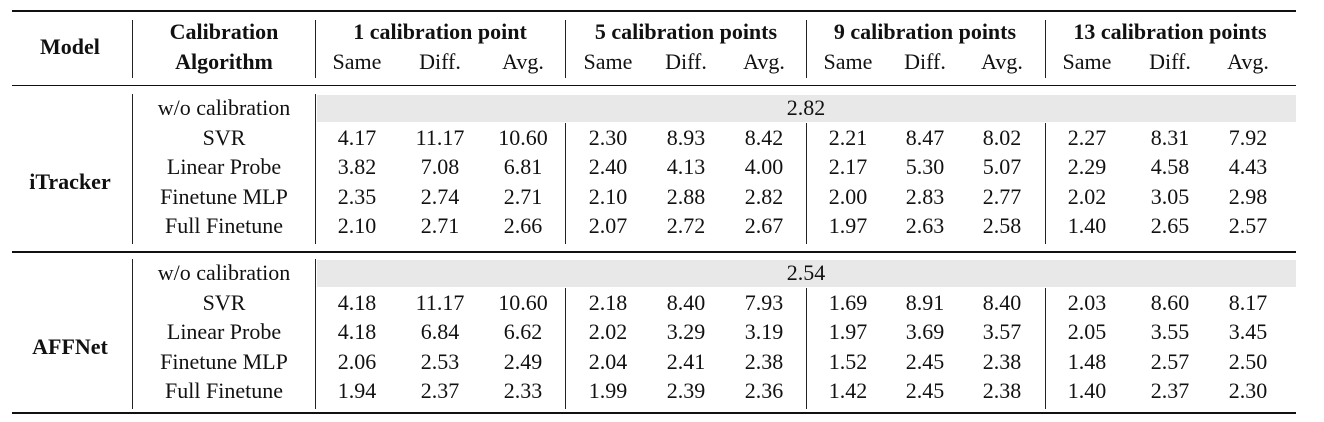 This screenshot has height=422, width=1324. What do you see at coordinates (357, 166) in the screenshot?
I see `value-cell: 3.82` at bounding box center [357, 166].